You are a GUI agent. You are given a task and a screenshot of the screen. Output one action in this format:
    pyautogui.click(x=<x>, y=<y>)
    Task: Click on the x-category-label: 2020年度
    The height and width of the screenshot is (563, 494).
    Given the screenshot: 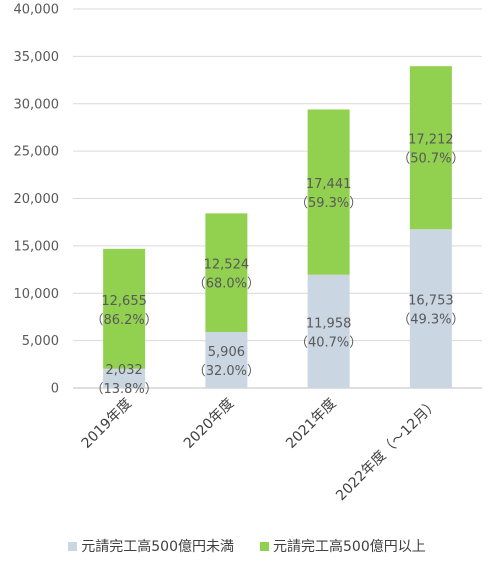 What is the action you would take?
    pyautogui.click(x=209, y=424)
    